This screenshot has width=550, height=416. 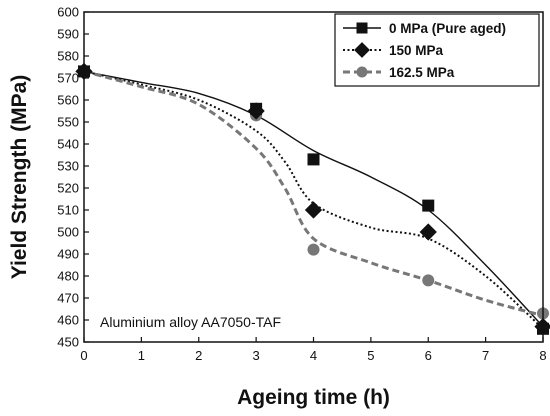 I want to click on y-tick-label: 500, so click(x=68, y=232).